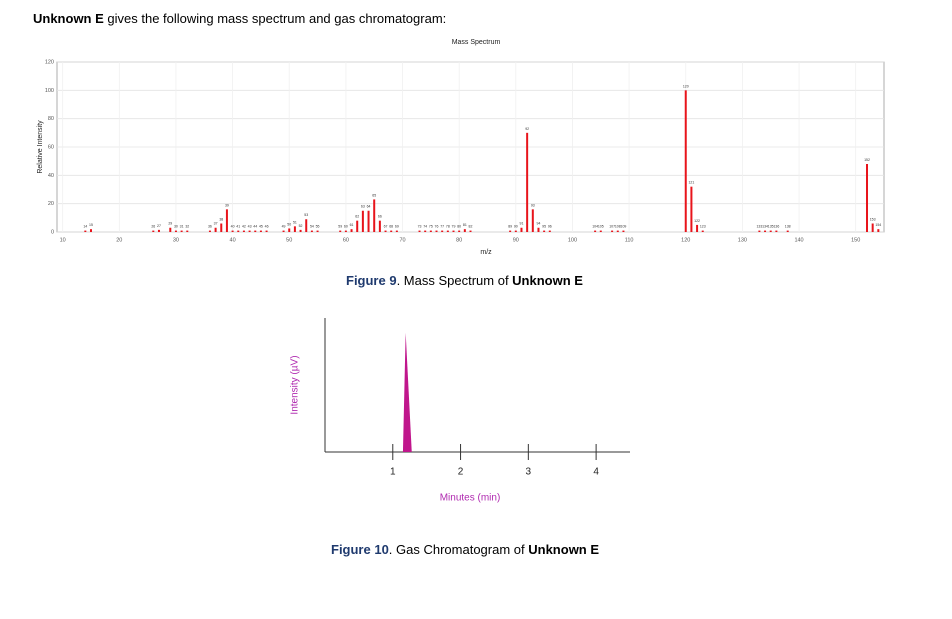 The image size is (952, 619). I want to click on figure-number: Figure 9, so click(371, 280).